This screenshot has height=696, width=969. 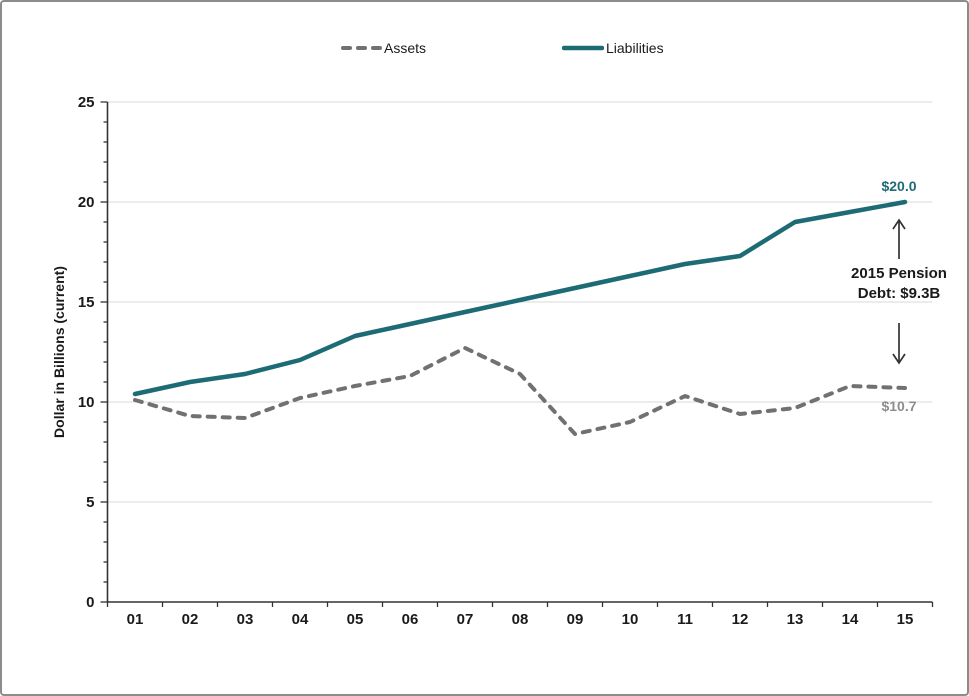 I want to click on y-tick-label: 10, so click(x=86, y=402).